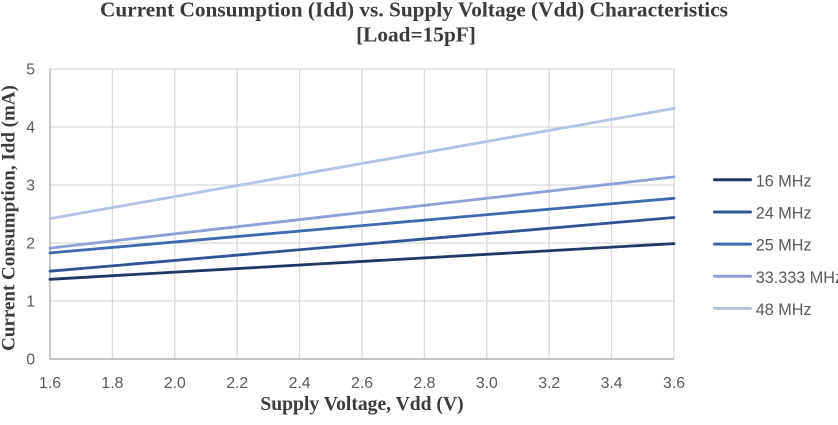  Describe the element at coordinates (300, 383) in the screenshot. I see `svg-text: 2.4` at that location.